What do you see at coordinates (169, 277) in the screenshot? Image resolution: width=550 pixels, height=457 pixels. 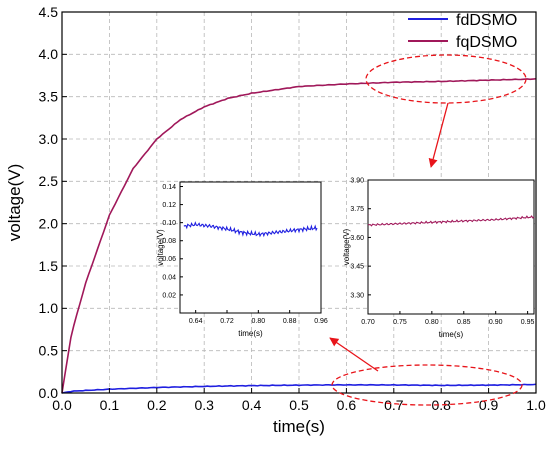 I see `inset-fd-ytick-label: 0.04` at bounding box center [169, 277].